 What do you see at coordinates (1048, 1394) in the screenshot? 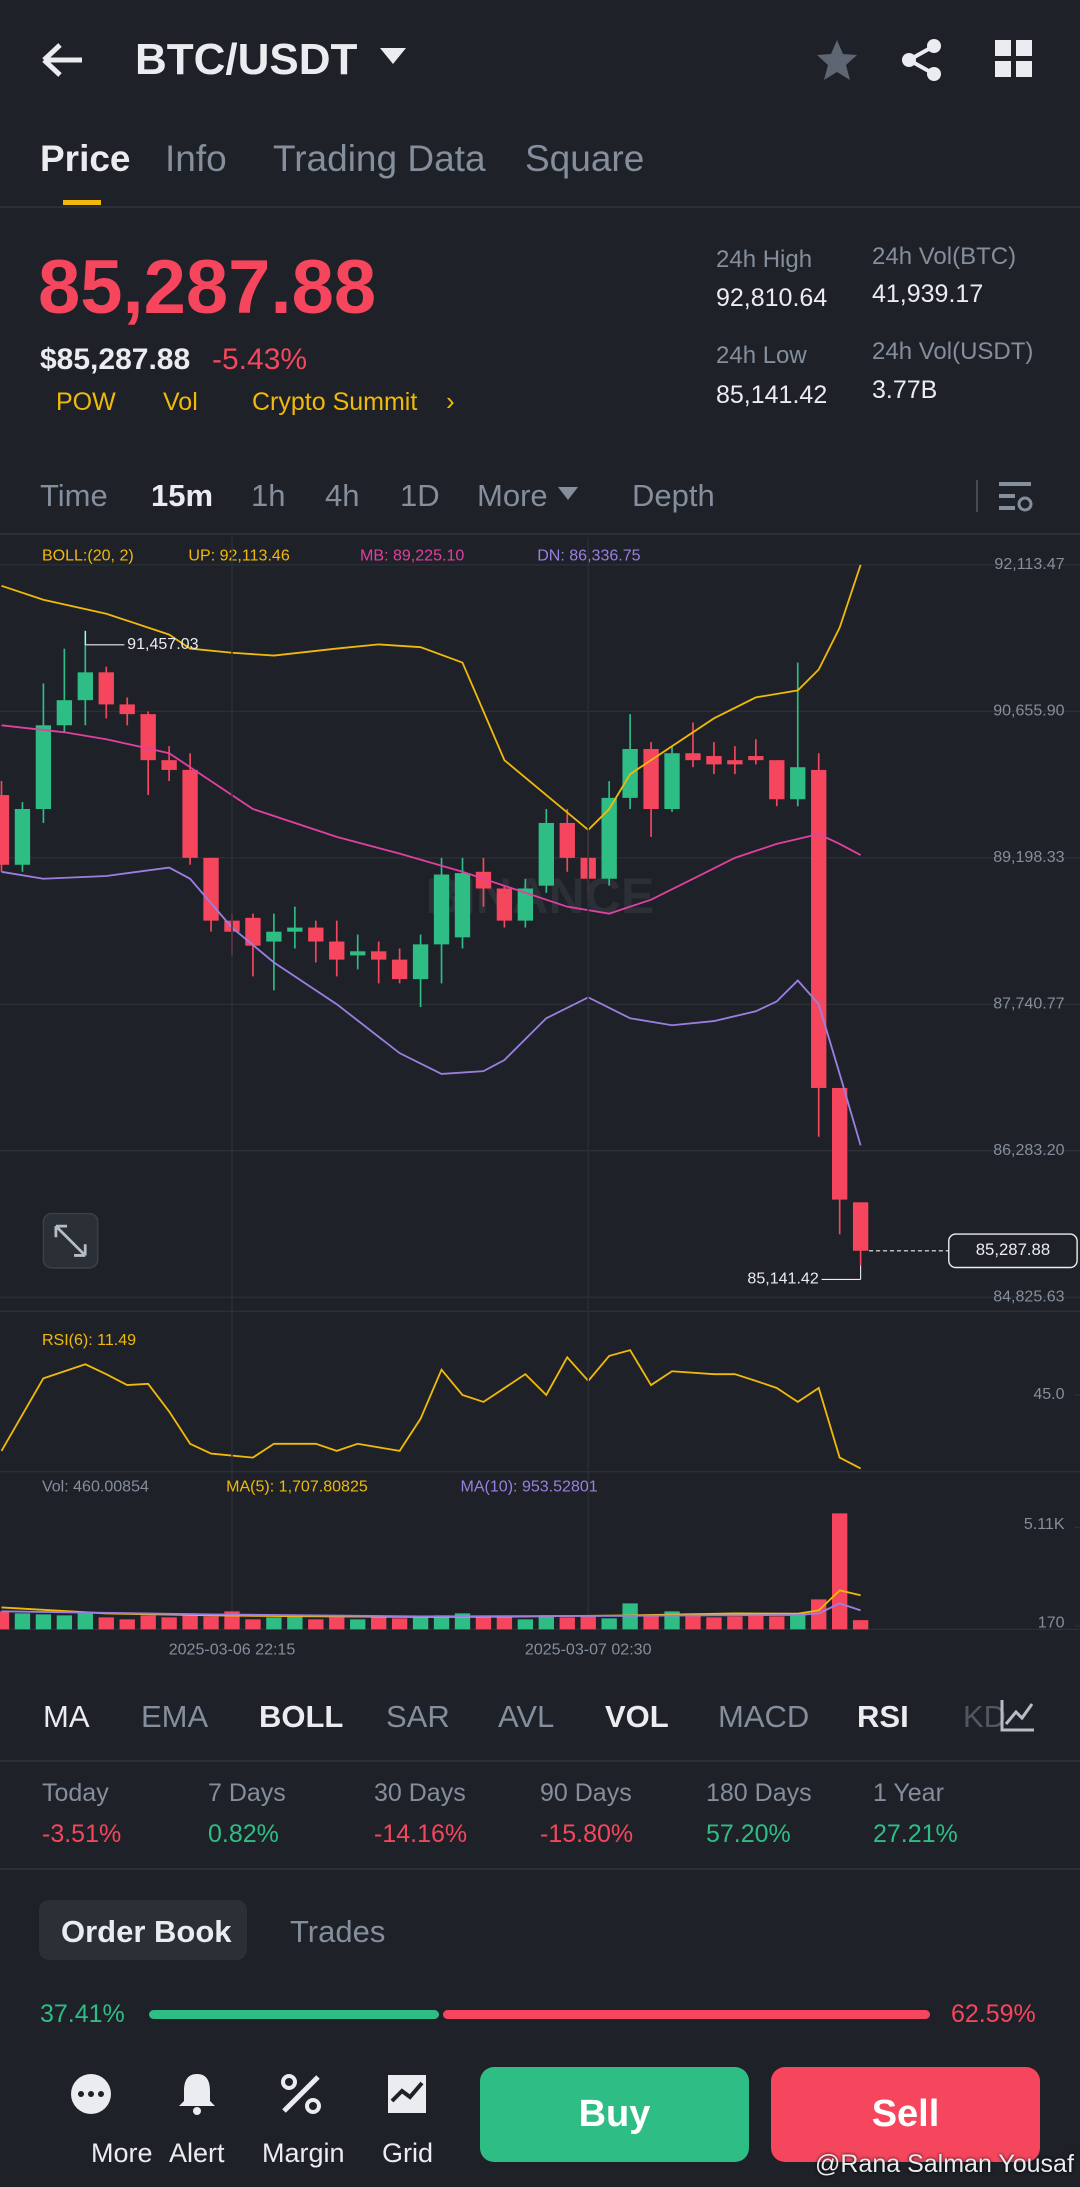
I see `y-tick-label: 45.0` at bounding box center [1048, 1394].